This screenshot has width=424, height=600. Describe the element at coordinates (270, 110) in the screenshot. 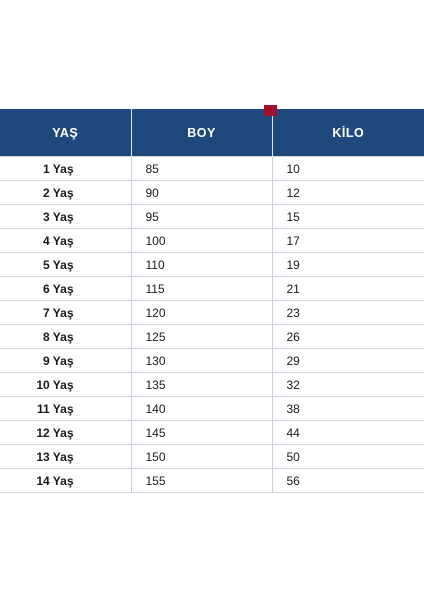

I see `header-marker` at that location.